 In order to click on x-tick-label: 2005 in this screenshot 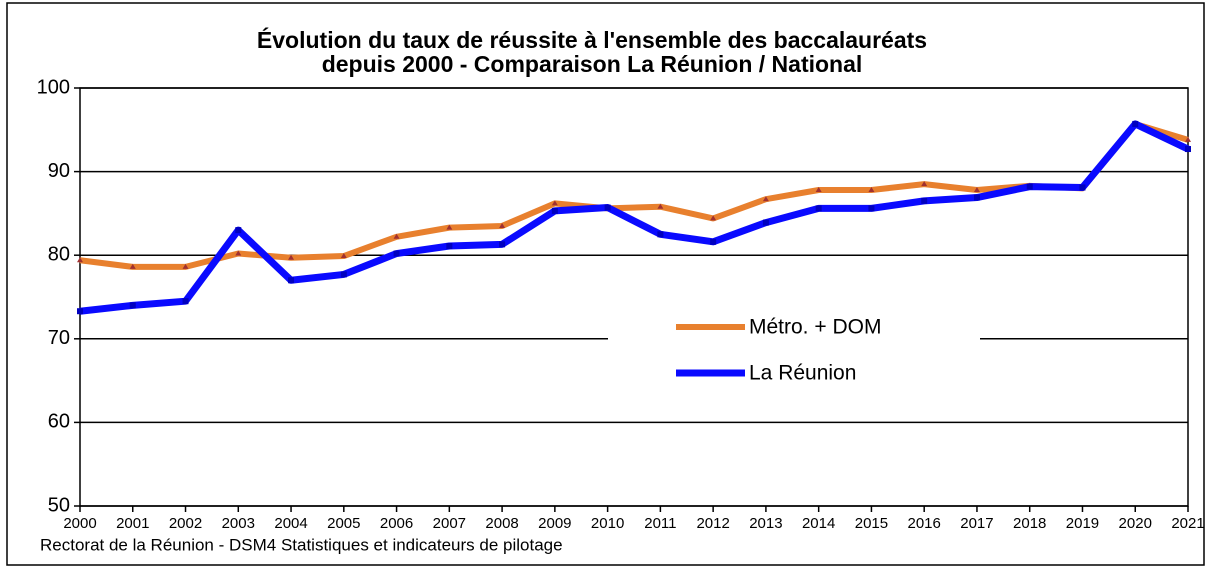, I will do `click(343, 523)`.